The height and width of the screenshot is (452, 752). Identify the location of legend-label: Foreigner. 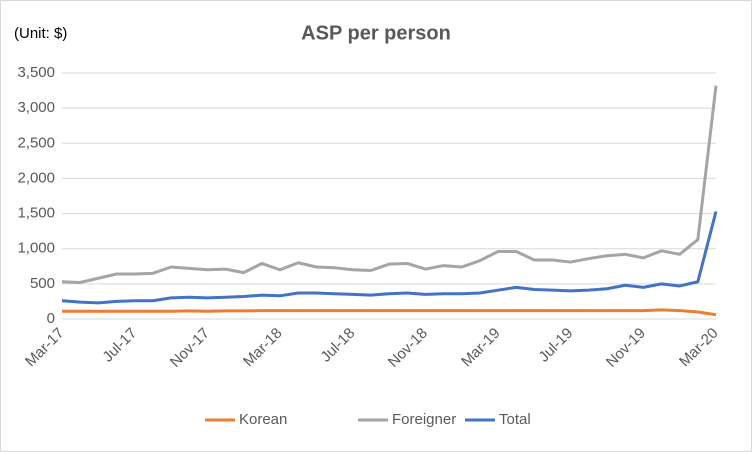
(424, 419).